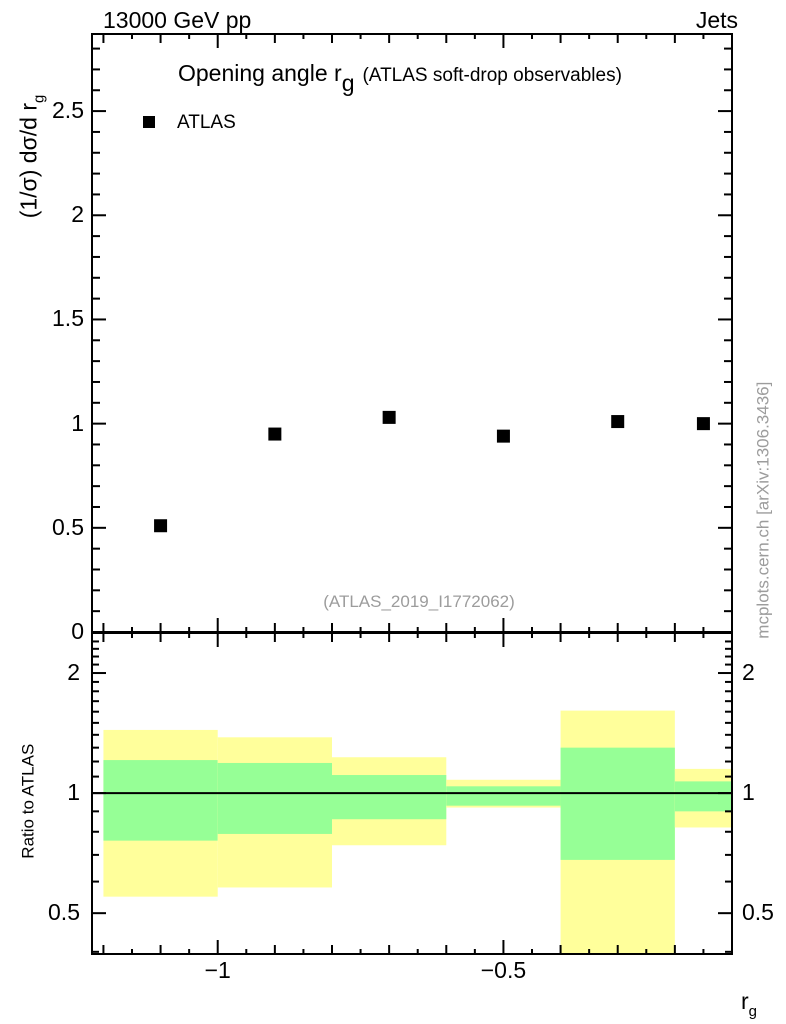 This screenshot has height=1024, width=786. I want to click on ratio-y-tick-label-right: 2, so click(748, 672).